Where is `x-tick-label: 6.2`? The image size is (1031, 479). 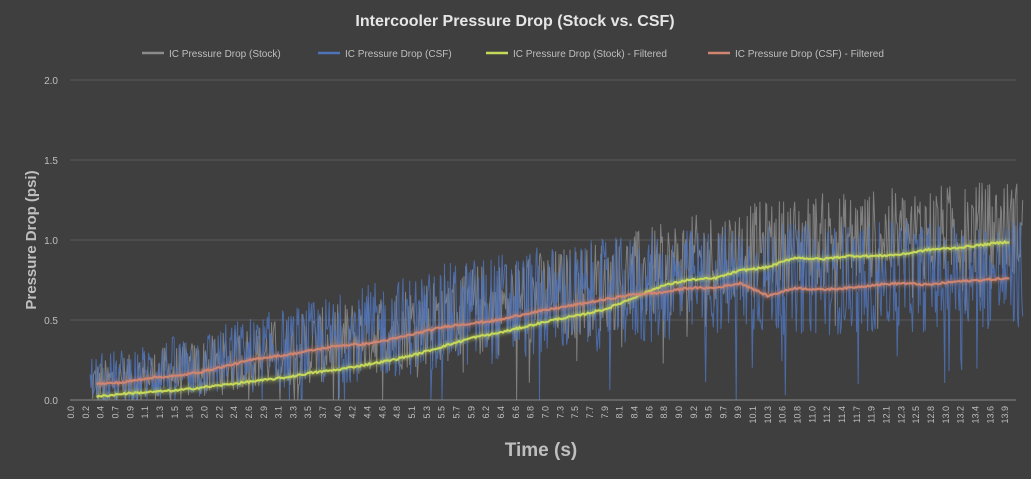 x-tick-label: 6.2 is located at coordinates (486, 412).